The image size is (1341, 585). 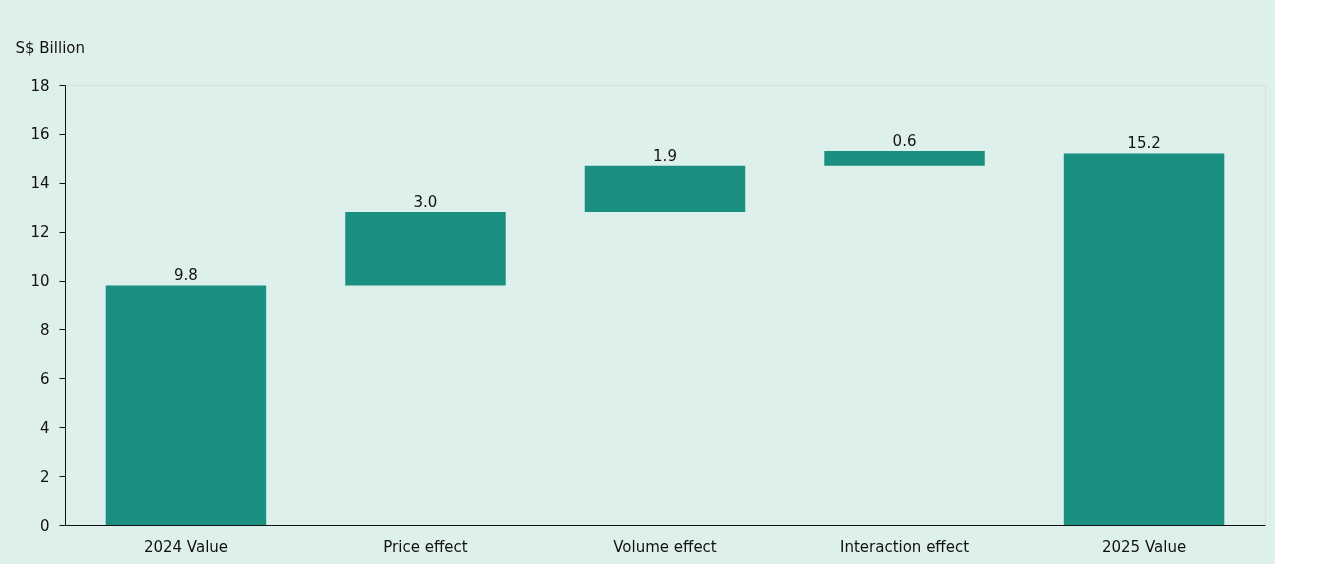 I want to click on data-label: 3.0, so click(x=425, y=202).